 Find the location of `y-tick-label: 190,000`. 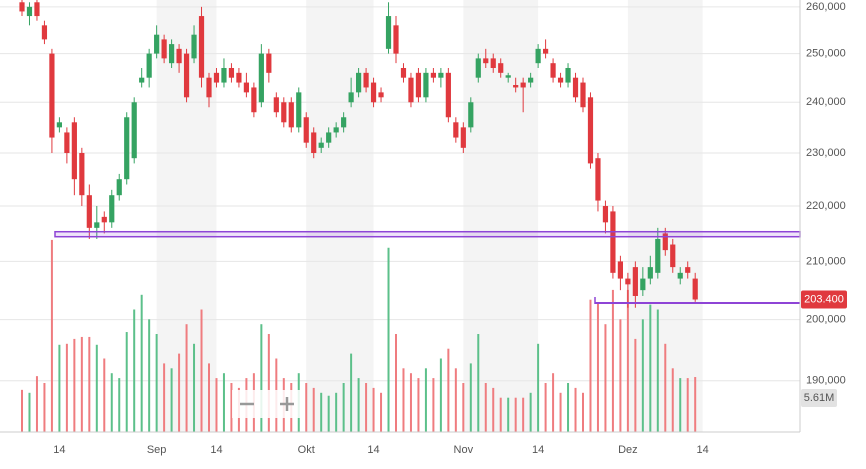

y-tick-label: 190,000 is located at coordinates (826, 381).